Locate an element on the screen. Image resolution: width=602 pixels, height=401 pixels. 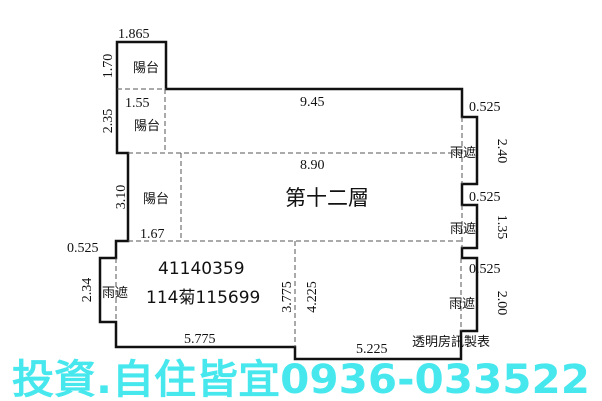
dim-left-canopy-height: 2.34 is located at coordinates (87, 290).